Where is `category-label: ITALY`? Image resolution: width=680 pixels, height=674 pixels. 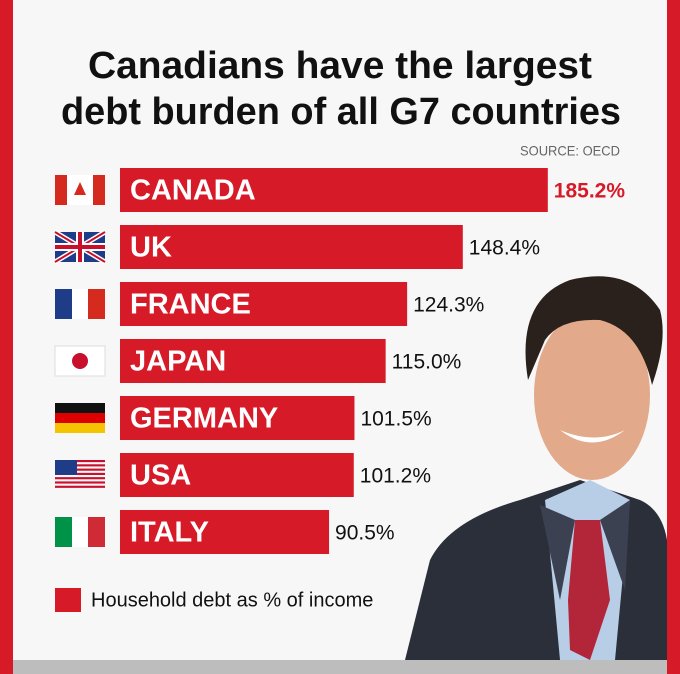
category-label: ITALY is located at coordinates (169, 533).